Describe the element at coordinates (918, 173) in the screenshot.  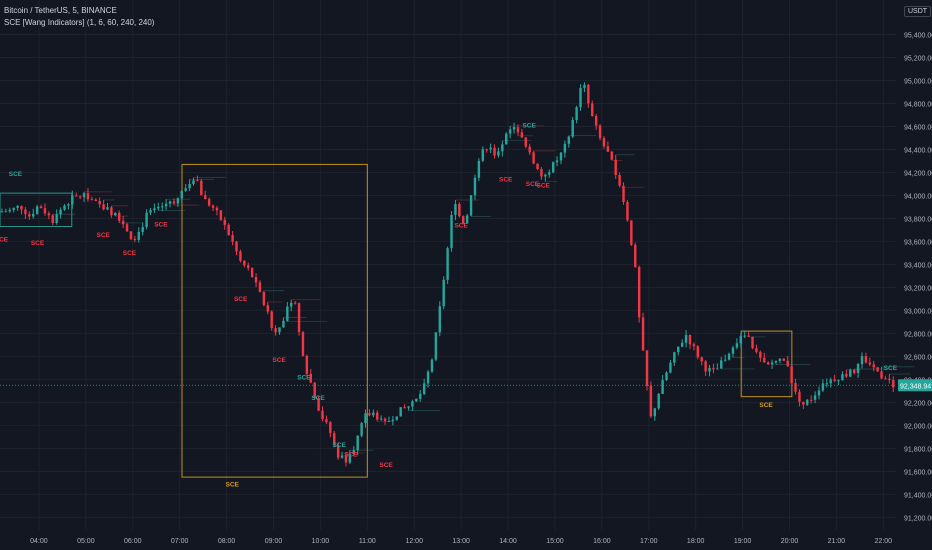
I see `price-tick-label: 94,200.00` at that location.